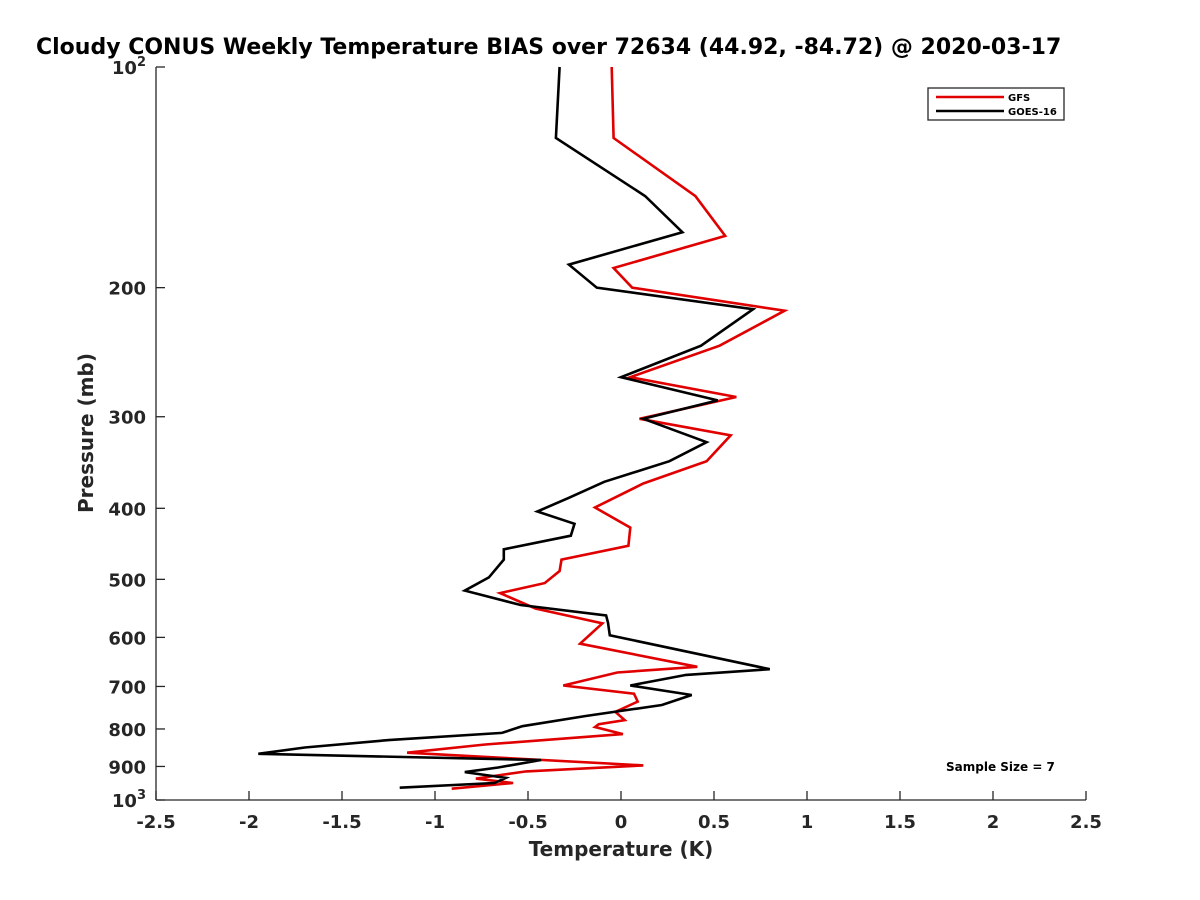 Image resolution: width=1200 pixels, height=900 pixels. I want to click on y-tick-label: 400, so click(127, 509).